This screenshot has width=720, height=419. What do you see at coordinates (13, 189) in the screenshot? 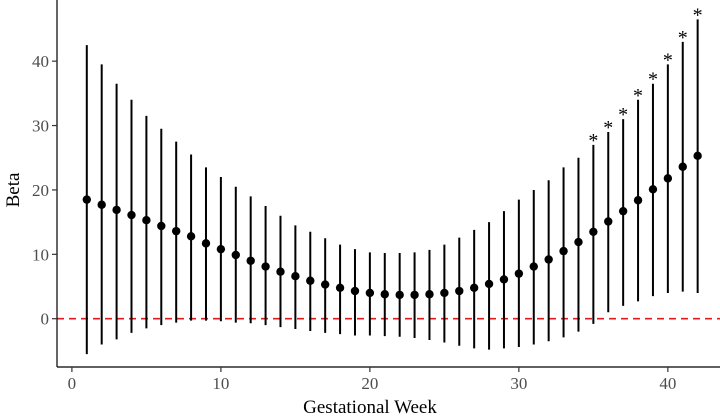
I see `y-axis-title: Beta` at bounding box center [13, 189].